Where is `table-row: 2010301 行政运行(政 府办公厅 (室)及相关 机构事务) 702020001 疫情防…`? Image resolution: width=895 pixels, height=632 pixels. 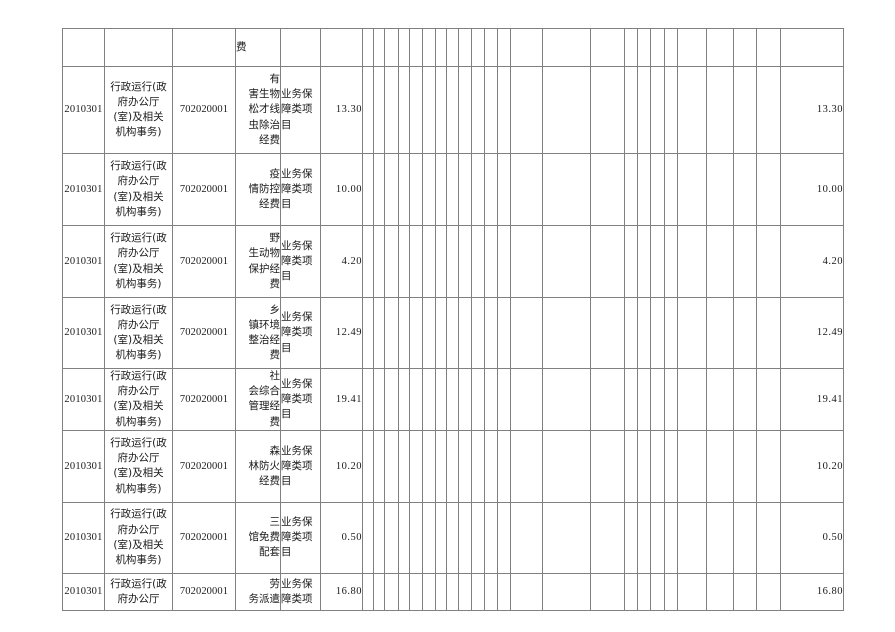 table-row: 2010301 行政运行(政 府办公厅 (室)及相关 机构事务) 702020001 疫情防… is located at coordinates (453, 189).